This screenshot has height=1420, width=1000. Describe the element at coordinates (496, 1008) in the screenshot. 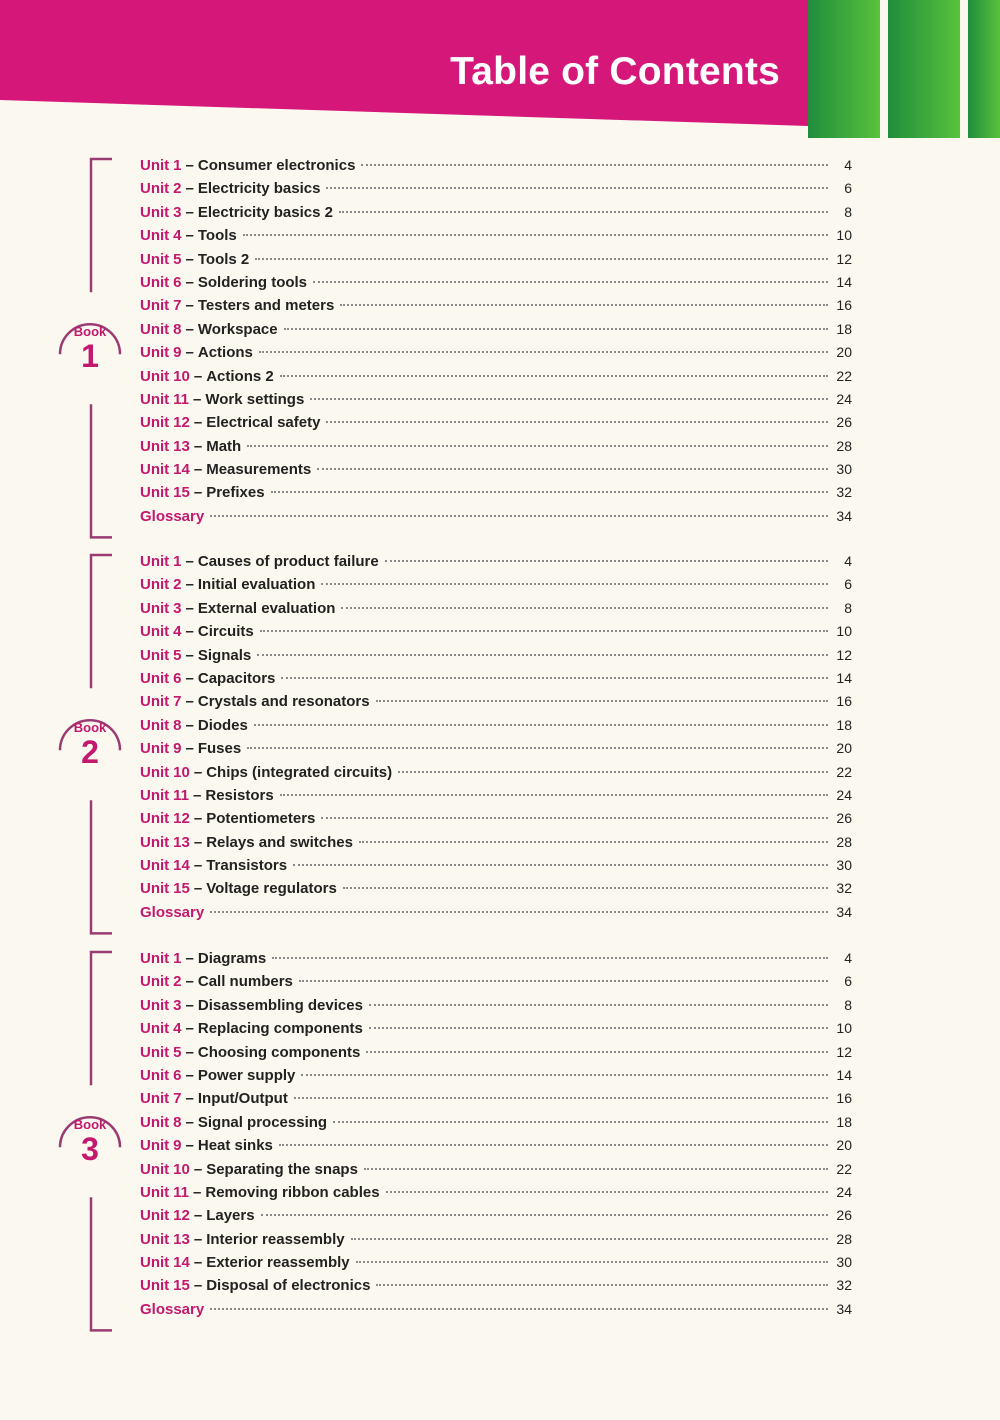

I see `toc-entry: Unit 3– Disassembling devices 8` at that location.